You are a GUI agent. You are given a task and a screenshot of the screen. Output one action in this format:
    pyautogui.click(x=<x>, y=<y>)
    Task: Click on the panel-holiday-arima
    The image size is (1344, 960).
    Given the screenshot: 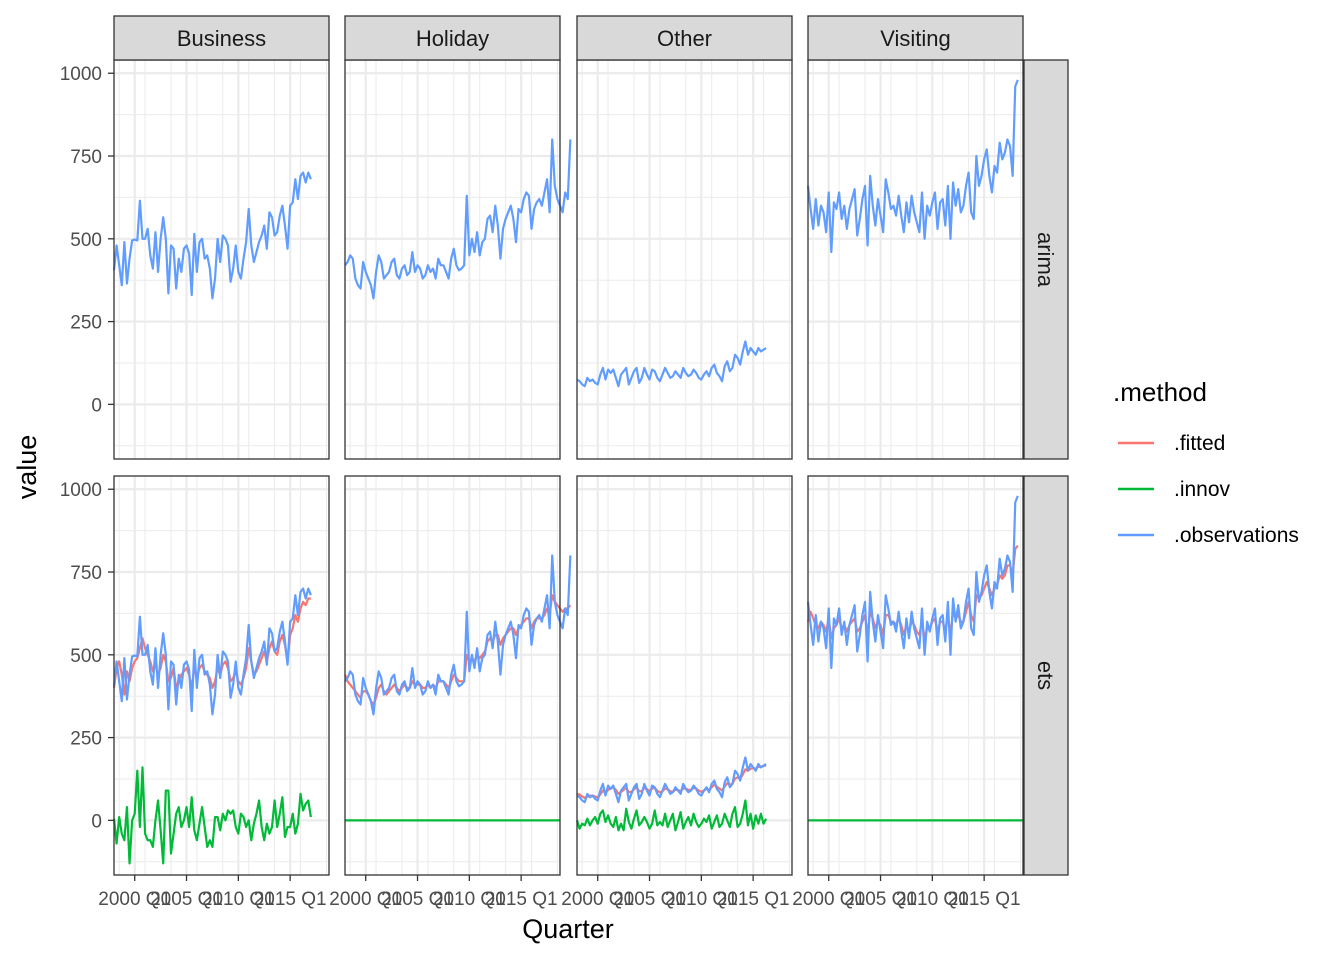 What is the action you would take?
    pyautogui.click(x=458, y=259)
    